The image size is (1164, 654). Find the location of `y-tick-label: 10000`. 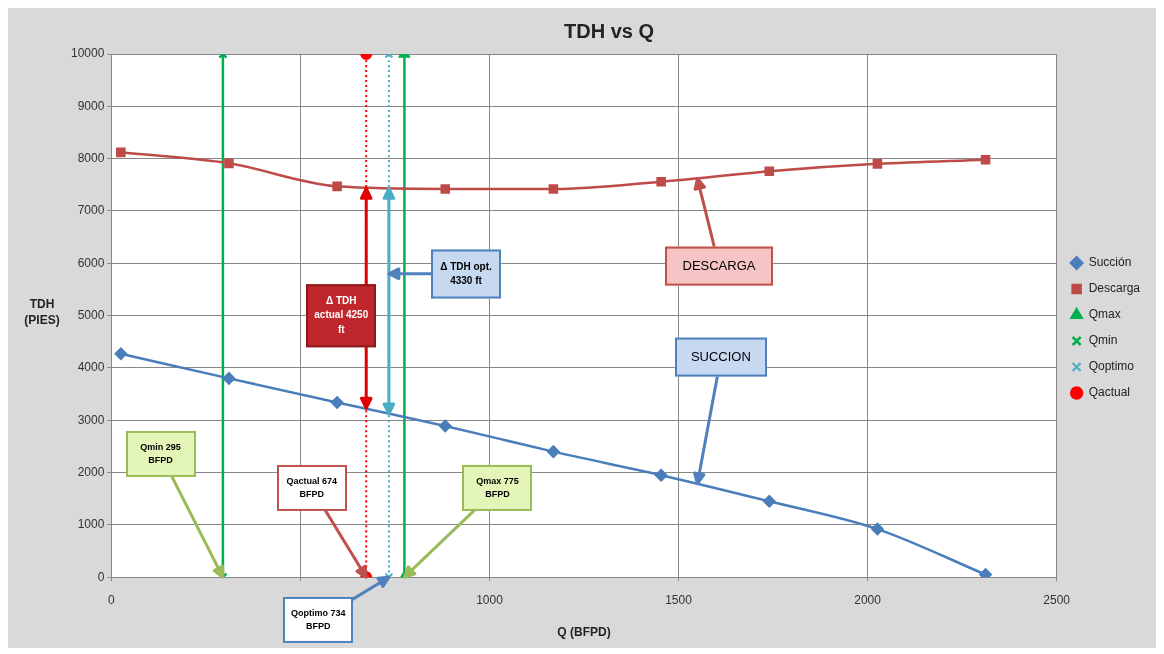

y-tick-label: 10000 is located at coordinates (87, 53).